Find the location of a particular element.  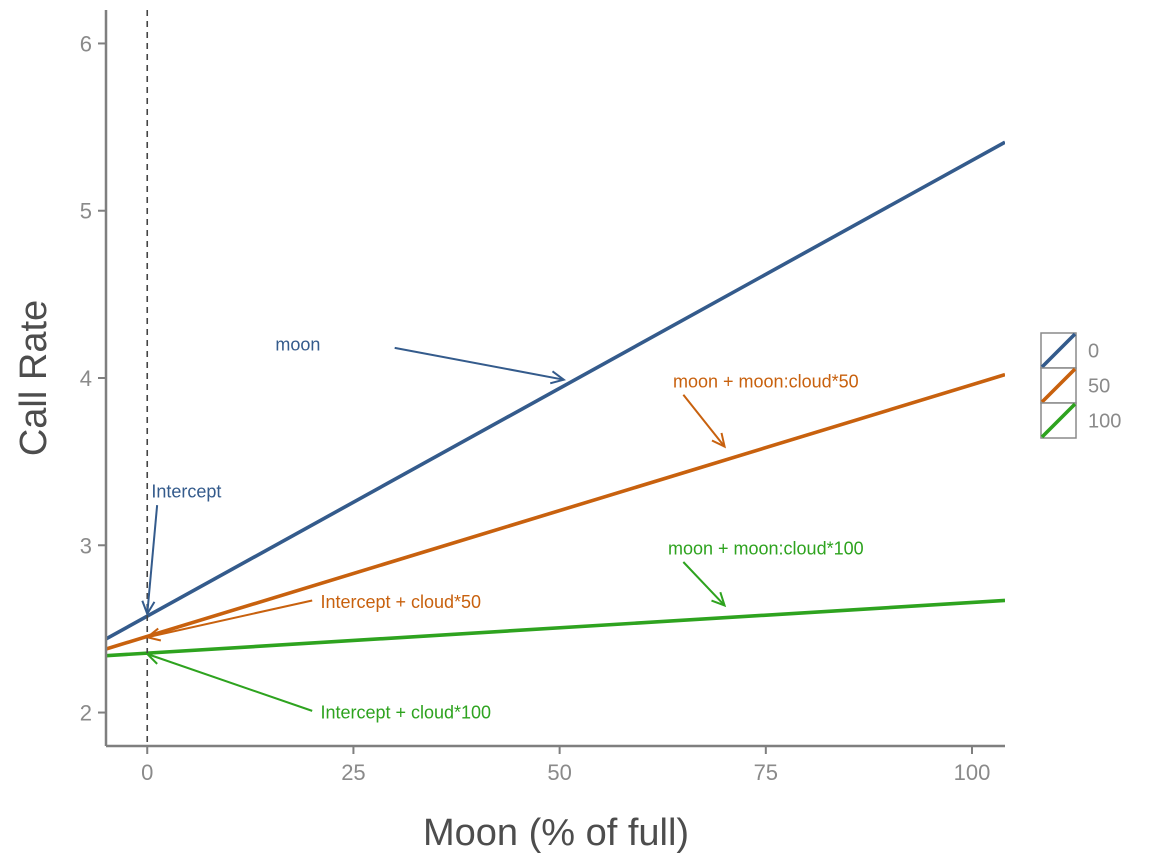

legend-label: 50 is located at coordinates (1099, 387).